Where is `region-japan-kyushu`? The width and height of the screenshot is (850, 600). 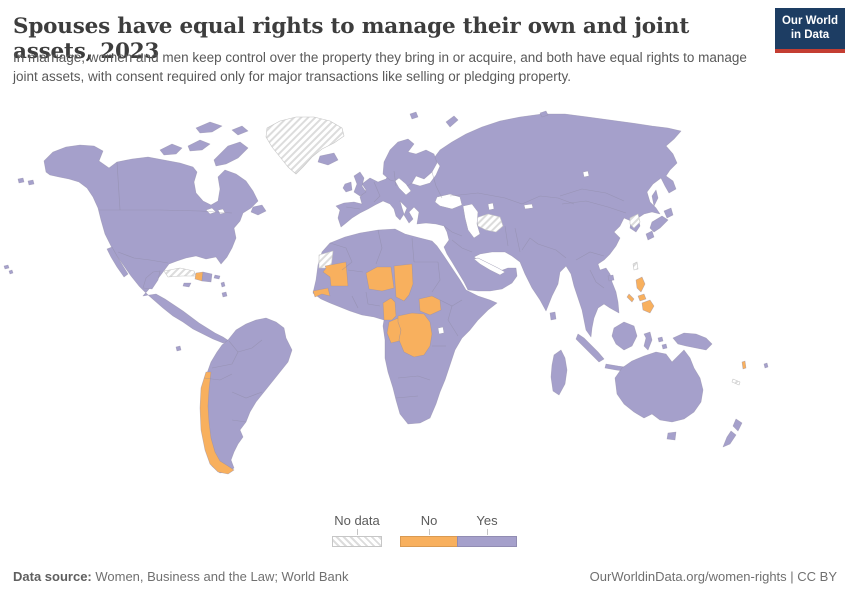
region-japan-kyushu is located at coordinates (650, 235).